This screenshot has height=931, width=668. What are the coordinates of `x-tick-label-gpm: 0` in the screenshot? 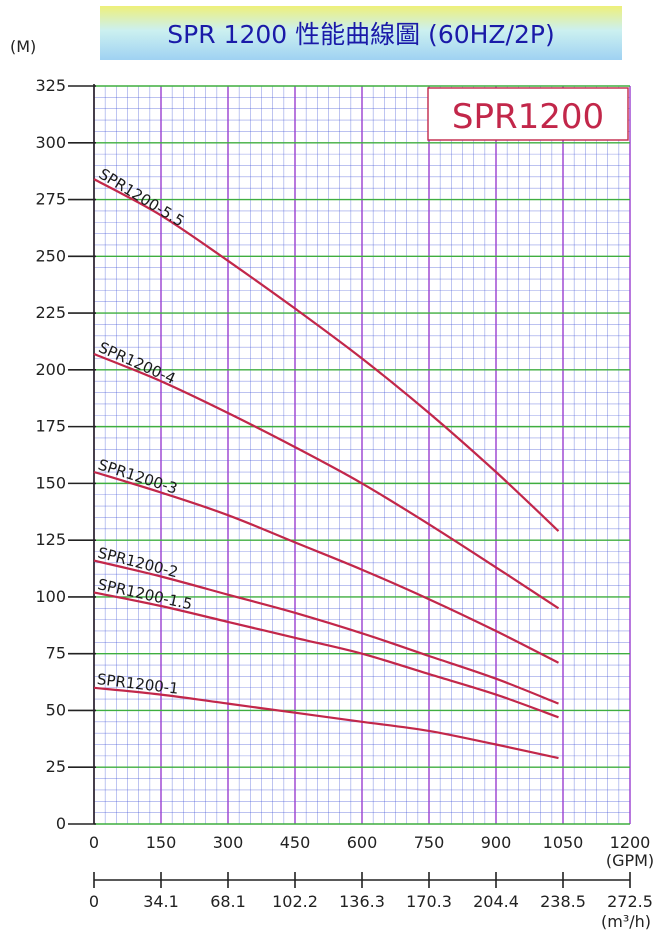 It's located at (94, 842).